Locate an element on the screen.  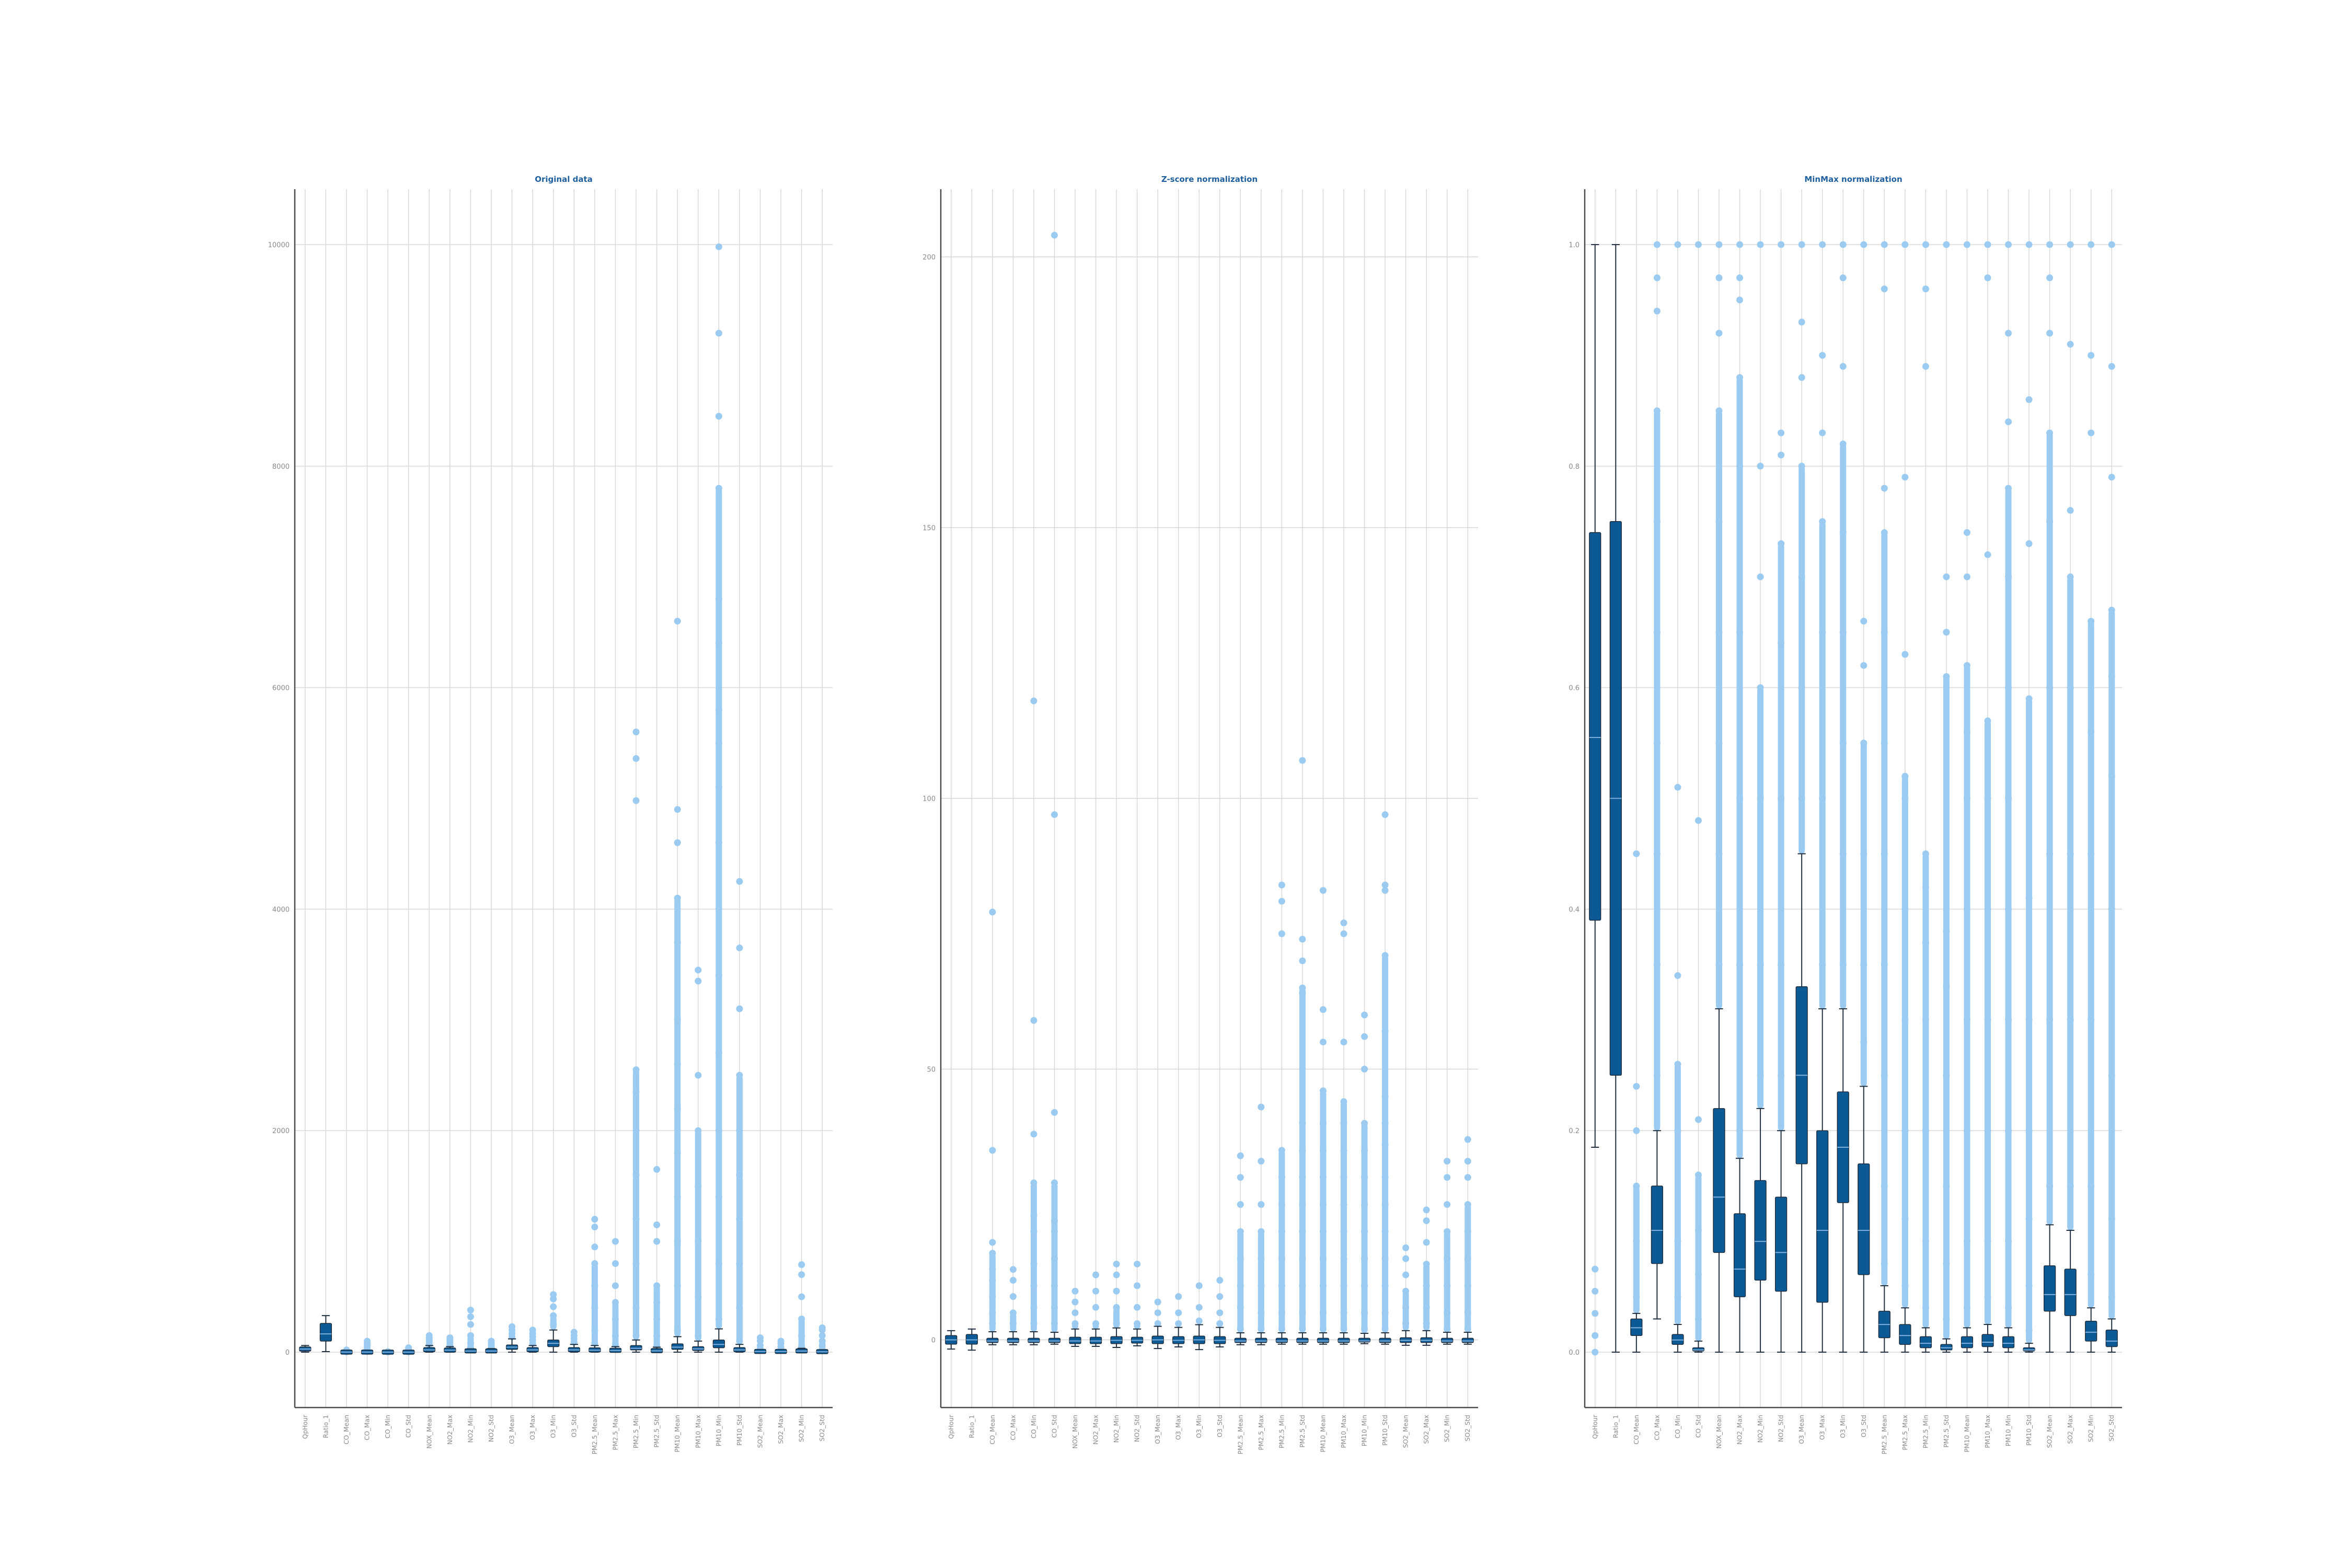
box-PM2.5_Max is located at coordinates (1261, 1224).